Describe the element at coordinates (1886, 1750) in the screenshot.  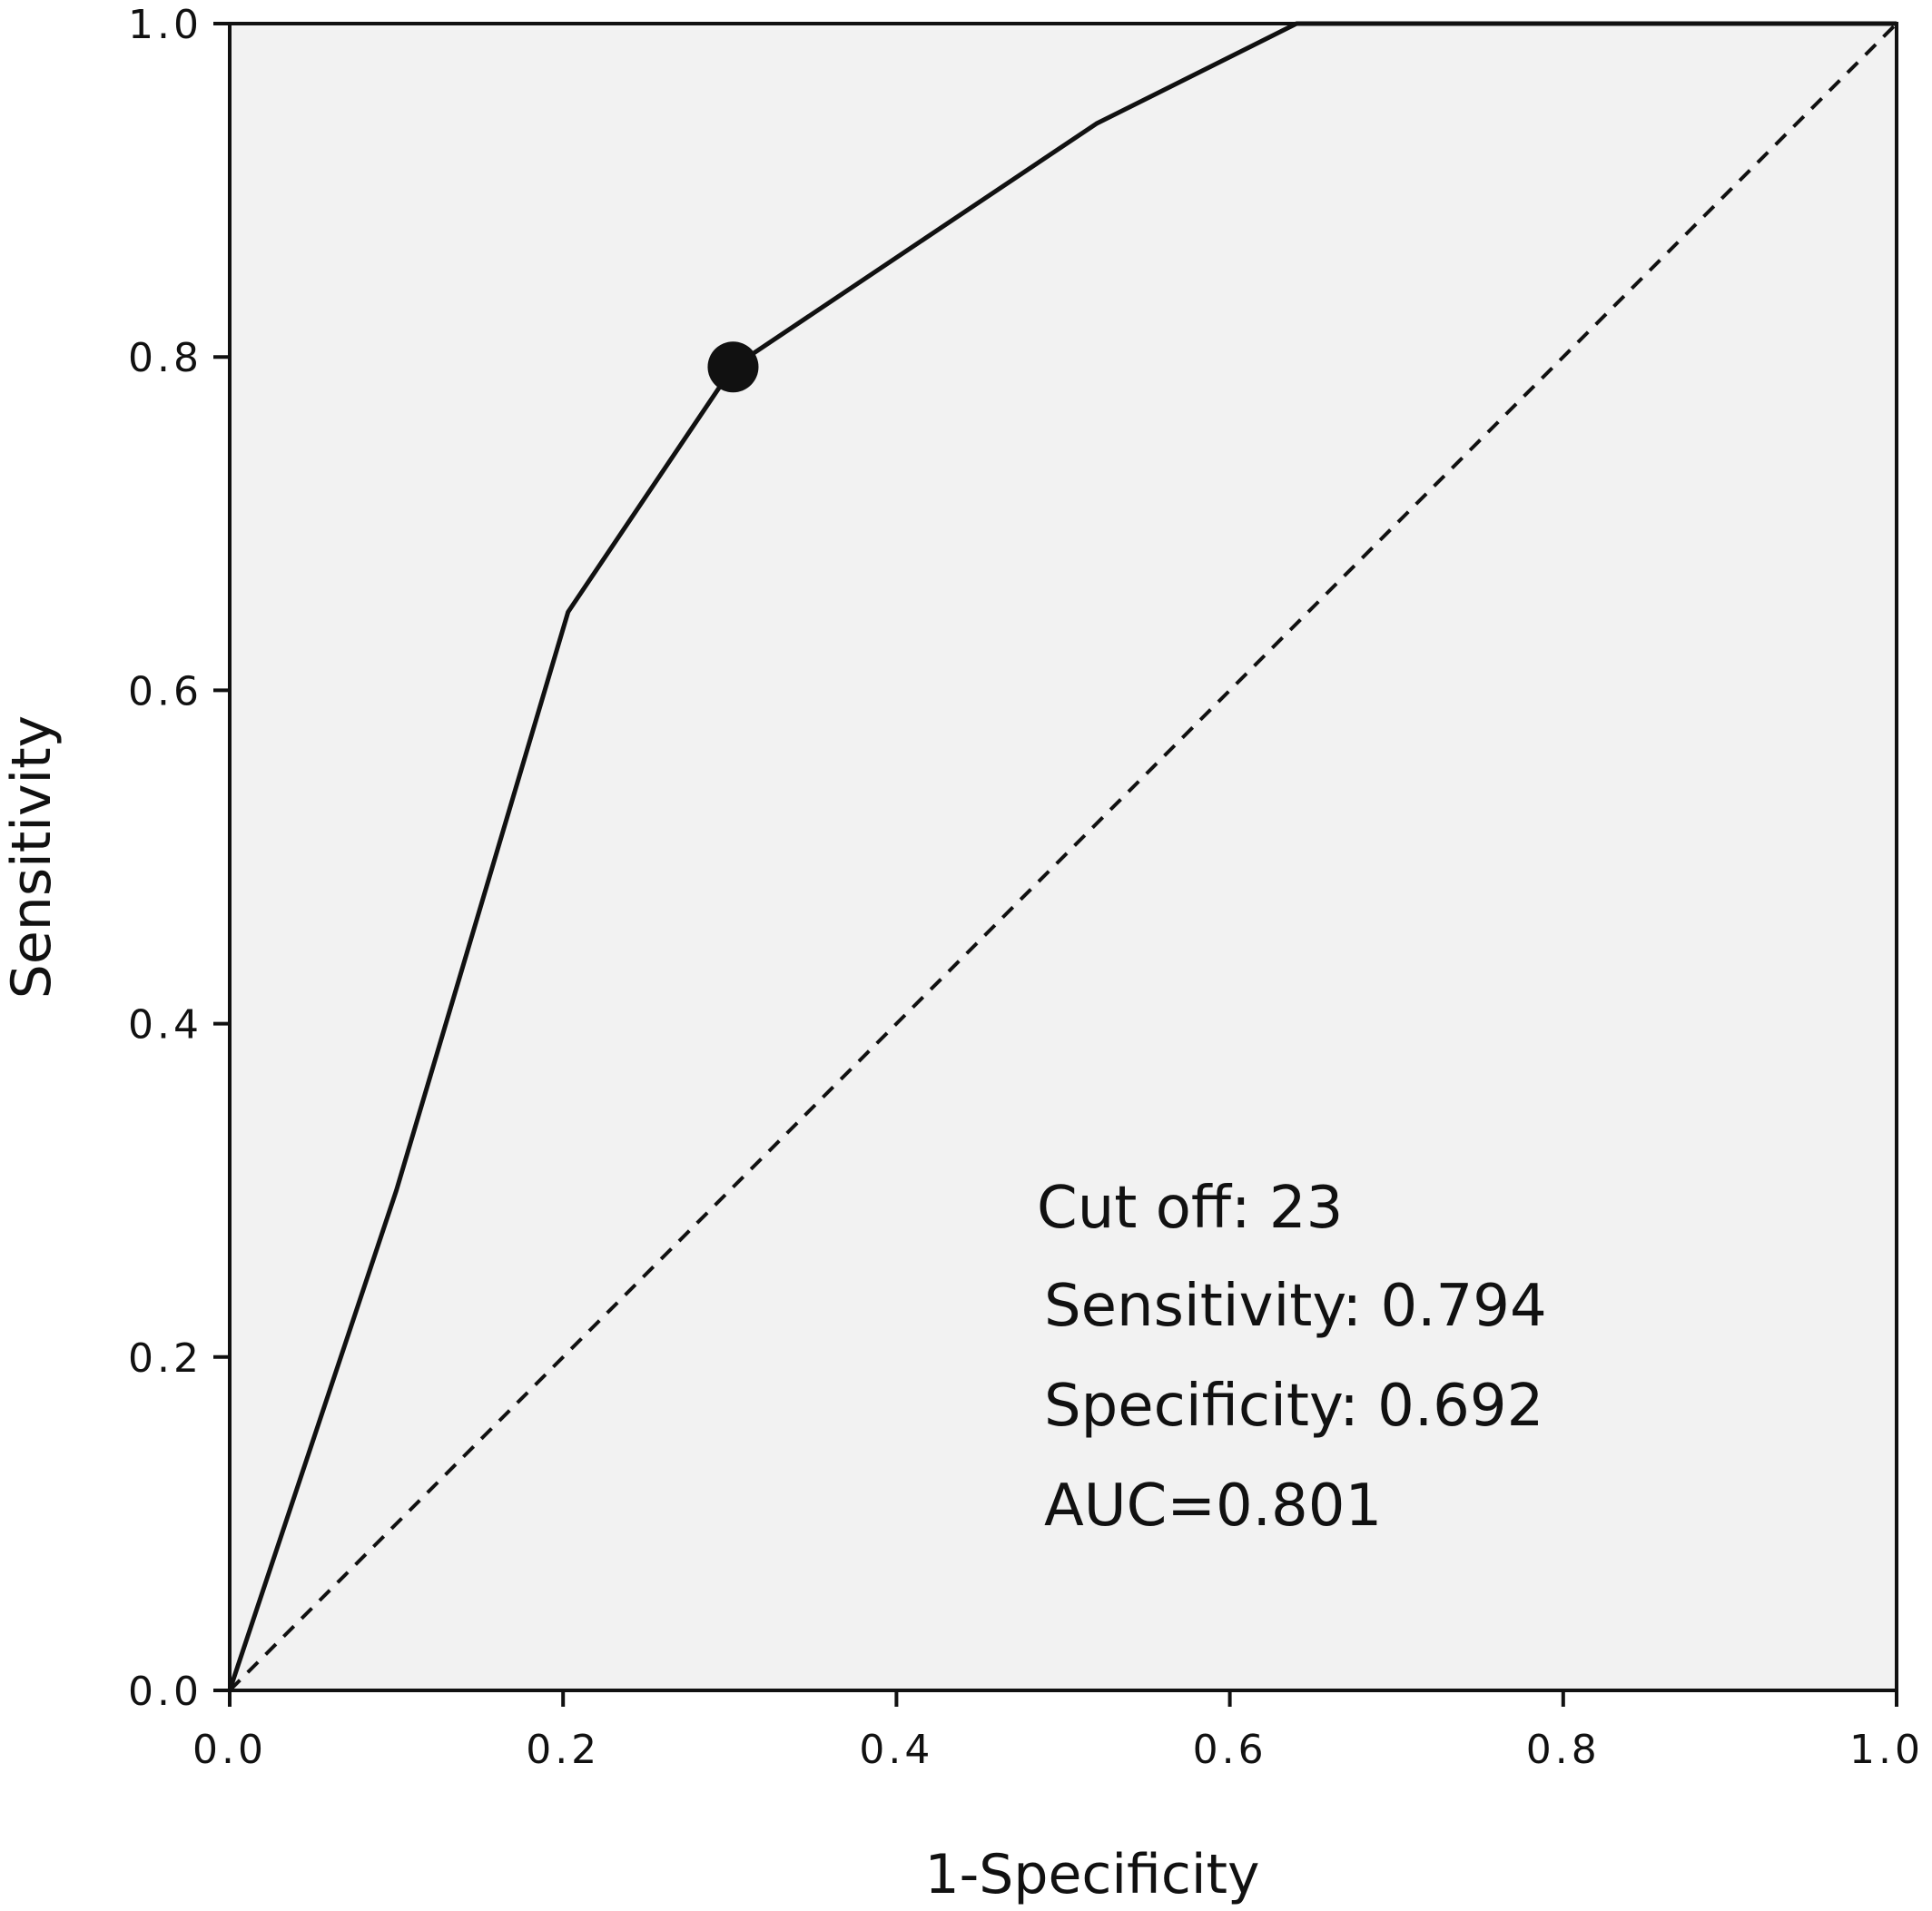
I see `x-tick-label: 1.0` at that location.